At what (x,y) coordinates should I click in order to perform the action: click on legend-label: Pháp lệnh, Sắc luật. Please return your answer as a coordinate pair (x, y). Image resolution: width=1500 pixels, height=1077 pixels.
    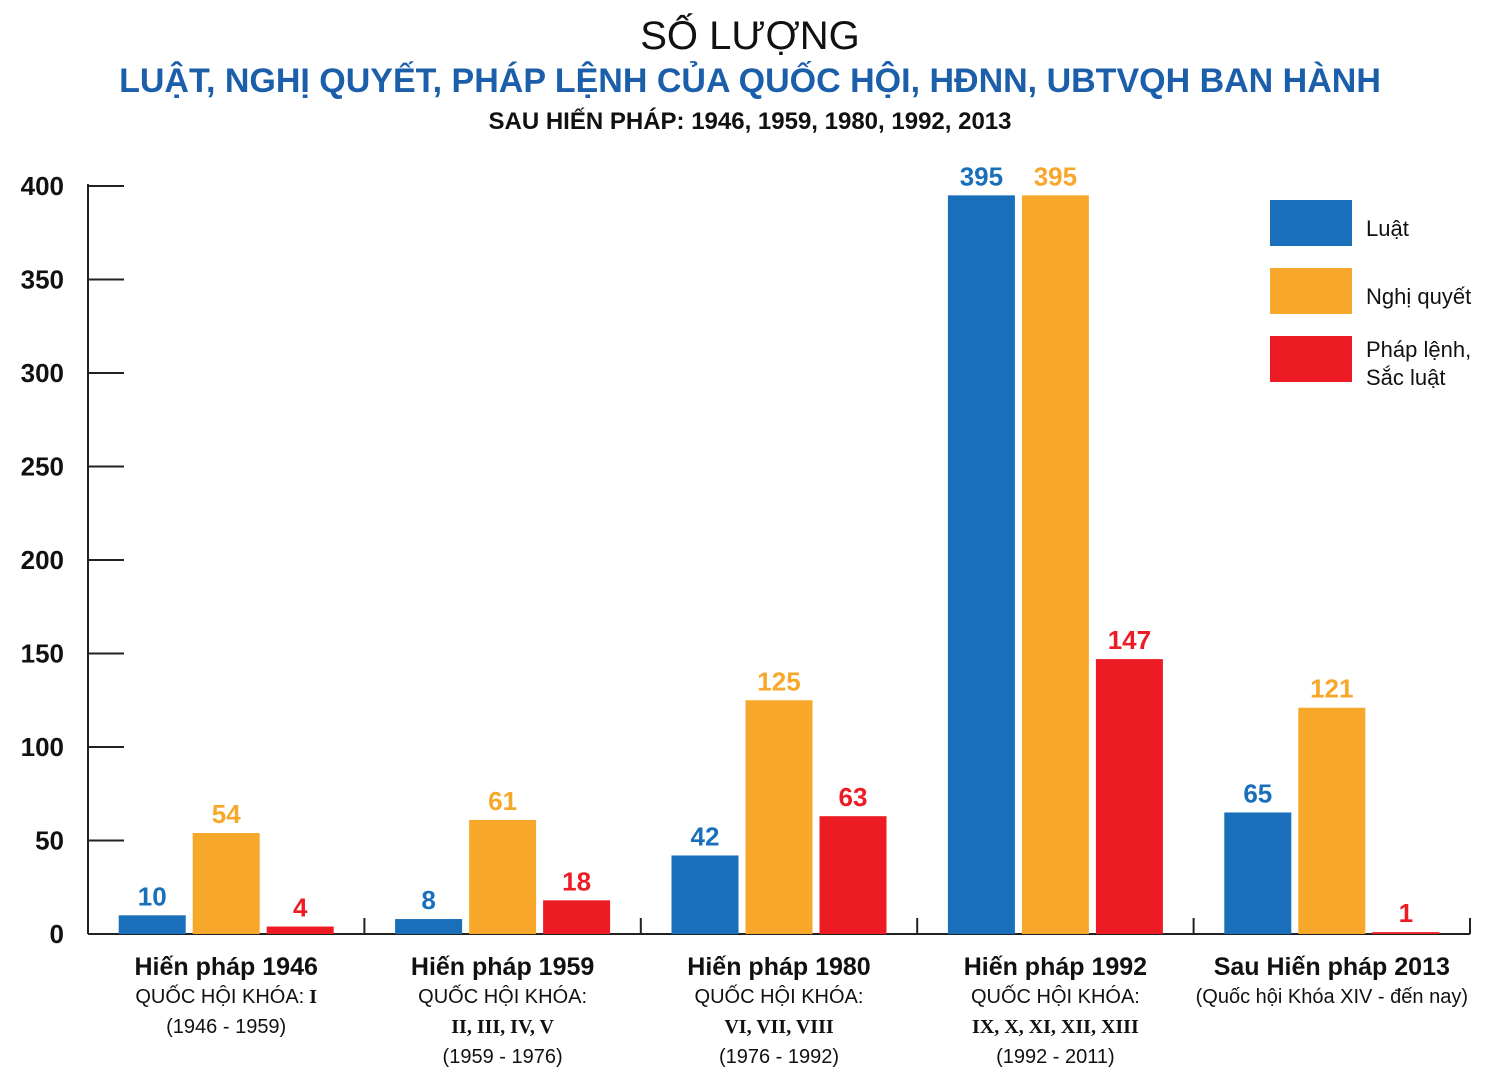
    Looking at the image, I should click on (1419, 363).